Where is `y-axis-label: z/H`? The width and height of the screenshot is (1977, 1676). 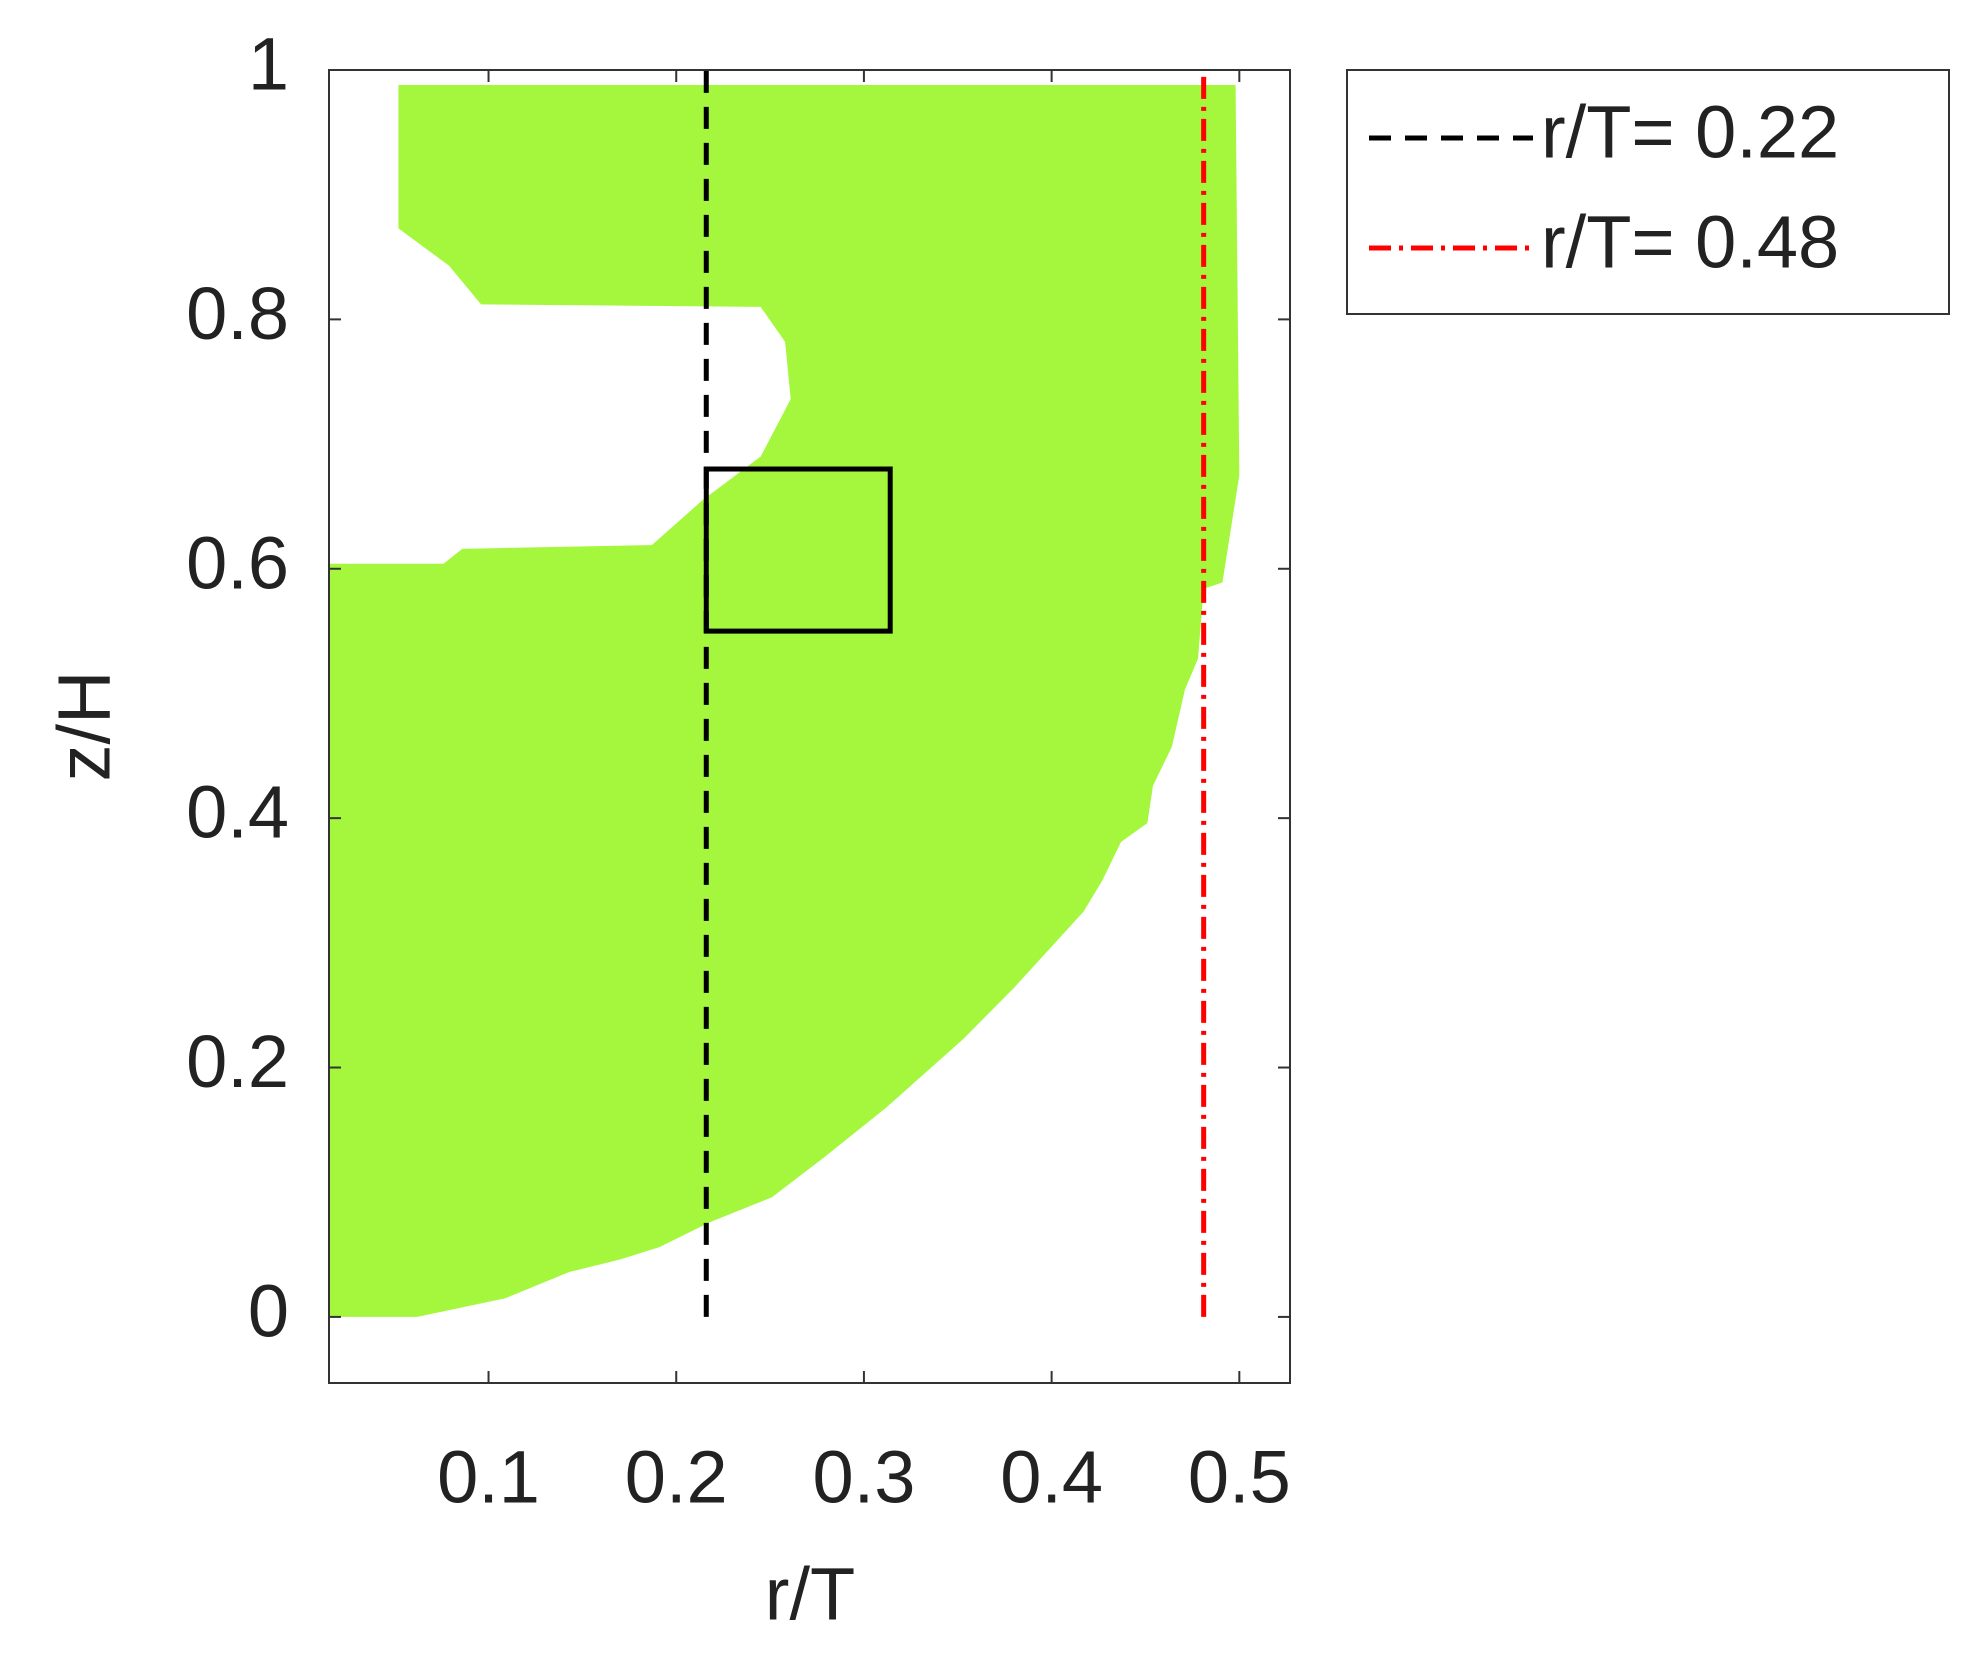
y-axis-label: z/H is located at coordinates (84, 726).